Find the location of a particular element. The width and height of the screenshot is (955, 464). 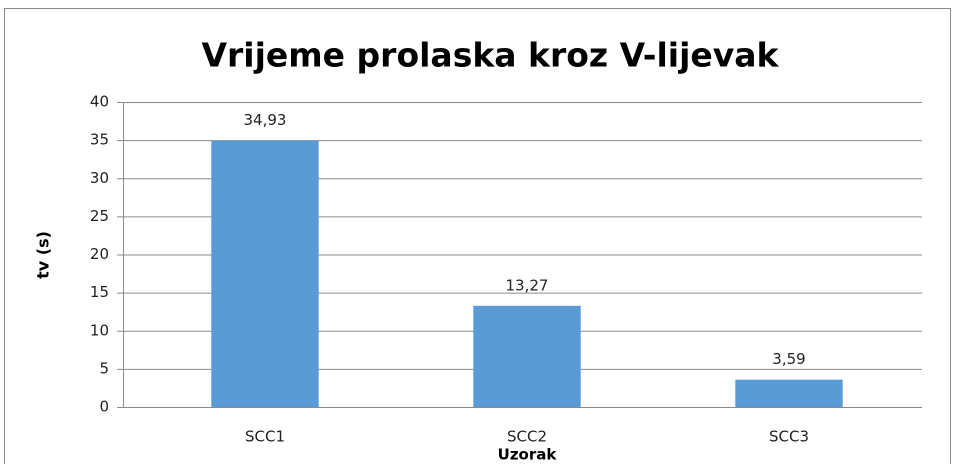

data-label: 13,27 is located at coordinates (527, 285).